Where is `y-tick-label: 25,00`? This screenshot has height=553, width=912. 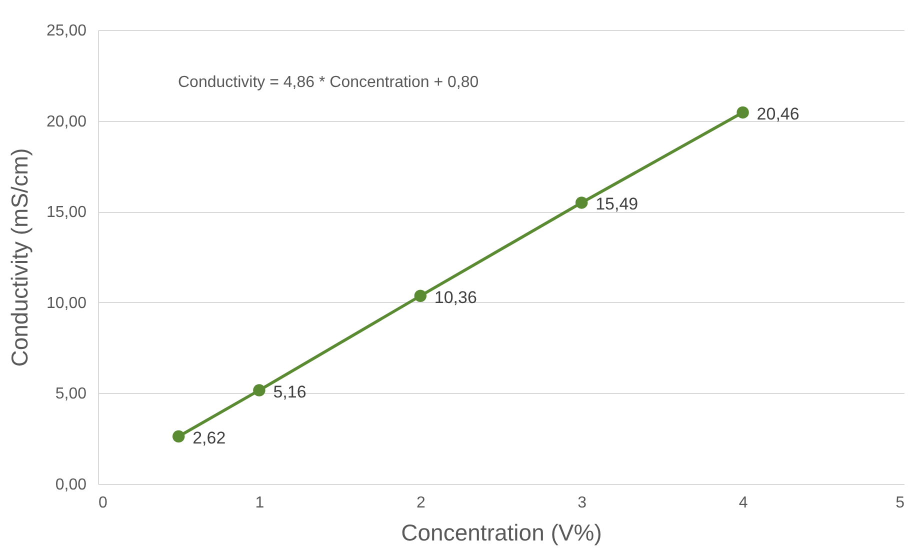 y-tick-label: 25,00 is located at coordinates (66, 31).